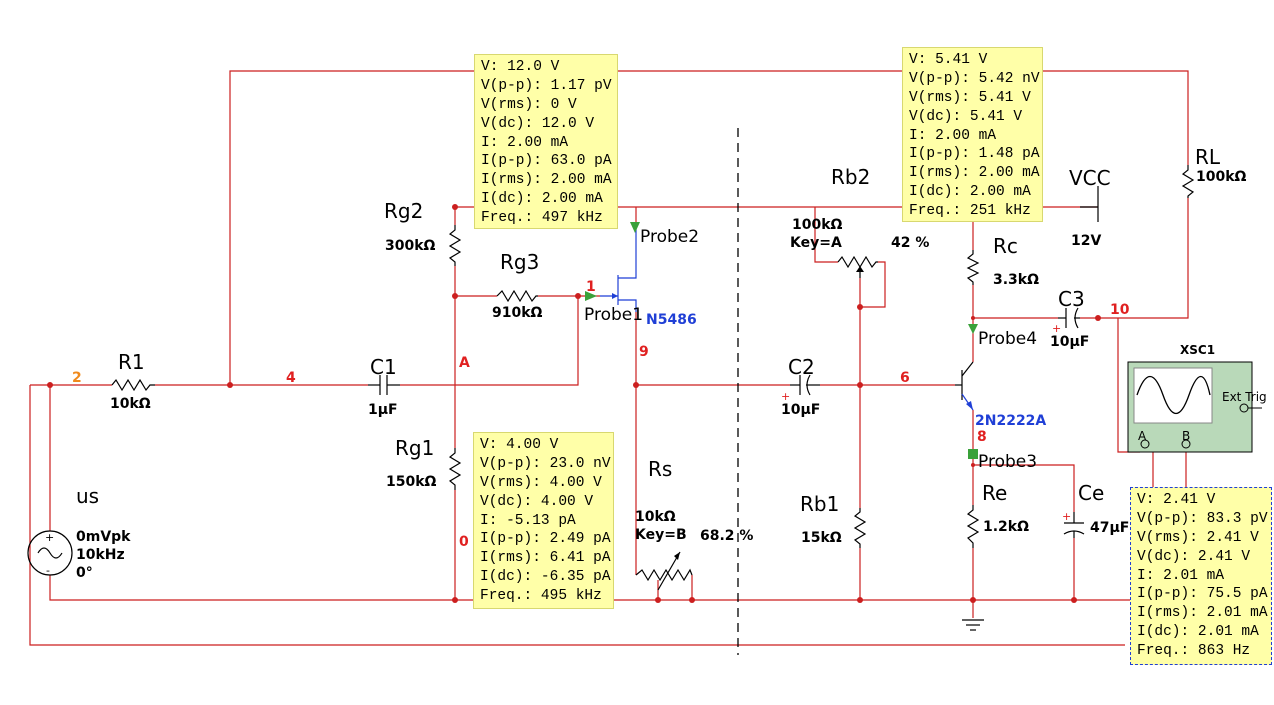 Image resolution: width=1274 pixels, height=705 pixels. I want to click on scope-name: XSC1, so click(1197, 350).